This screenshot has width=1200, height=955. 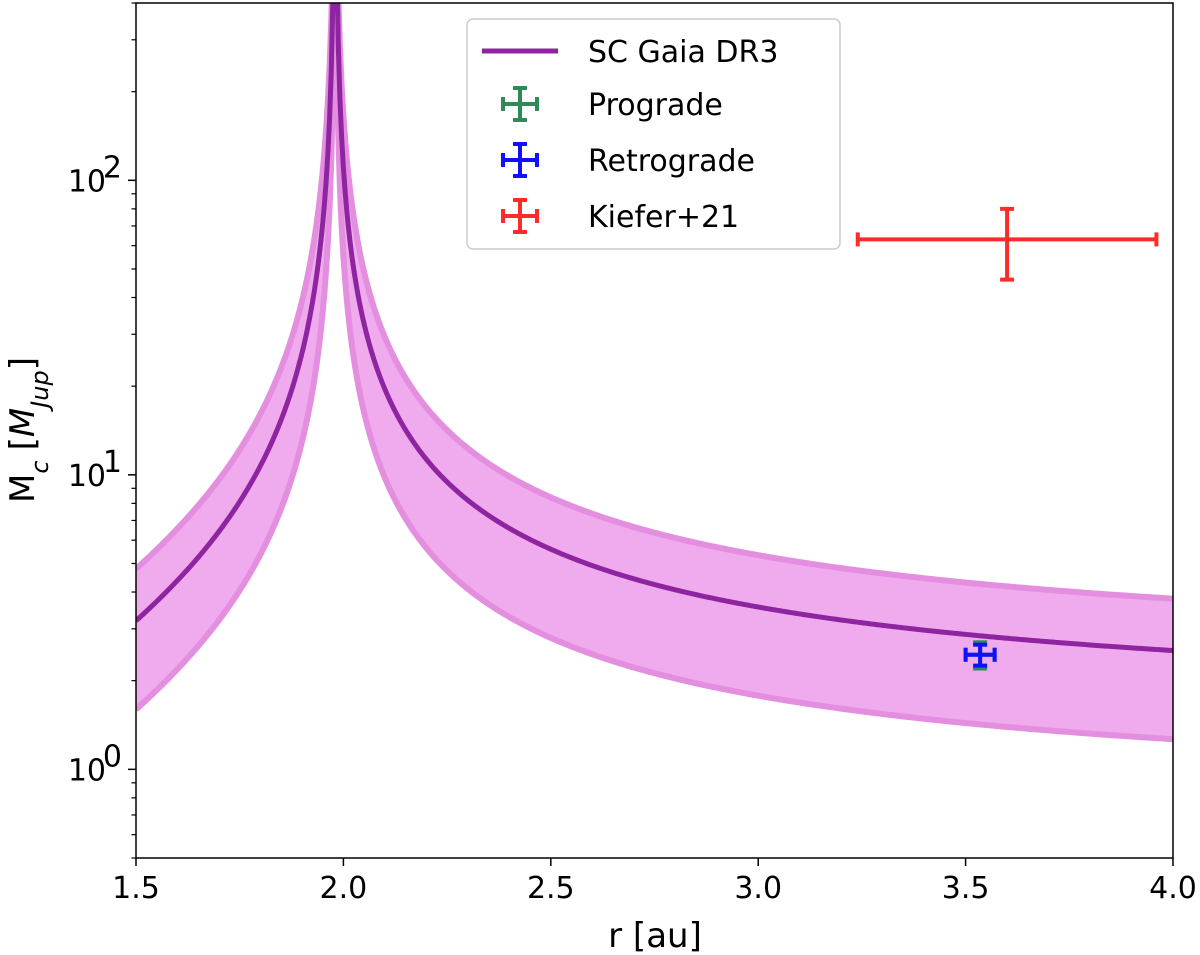 What do you see at coordinates (1007, 244) in the screenshot?
I see `kiefer-21-errorbar` at bounding box center [1007, 244].